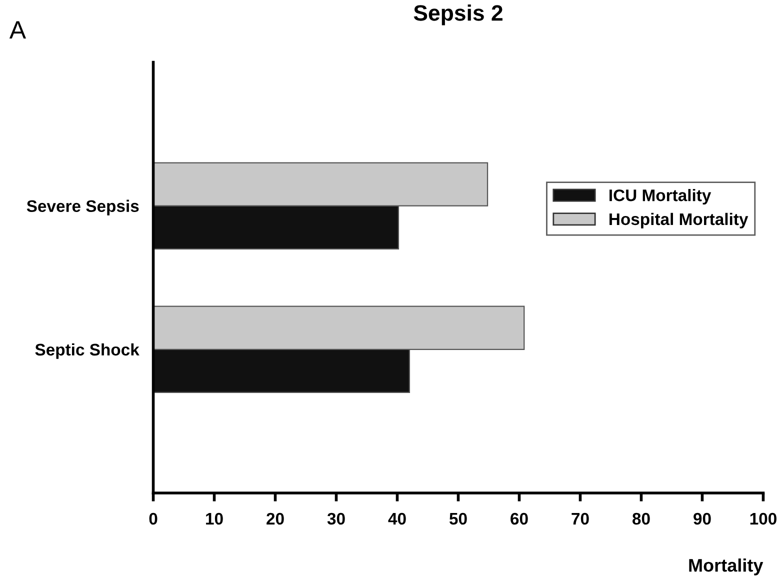 The height and width of the screenshot is (582, 782). I want to click on x-tick-label: 0, so click(153, 518).